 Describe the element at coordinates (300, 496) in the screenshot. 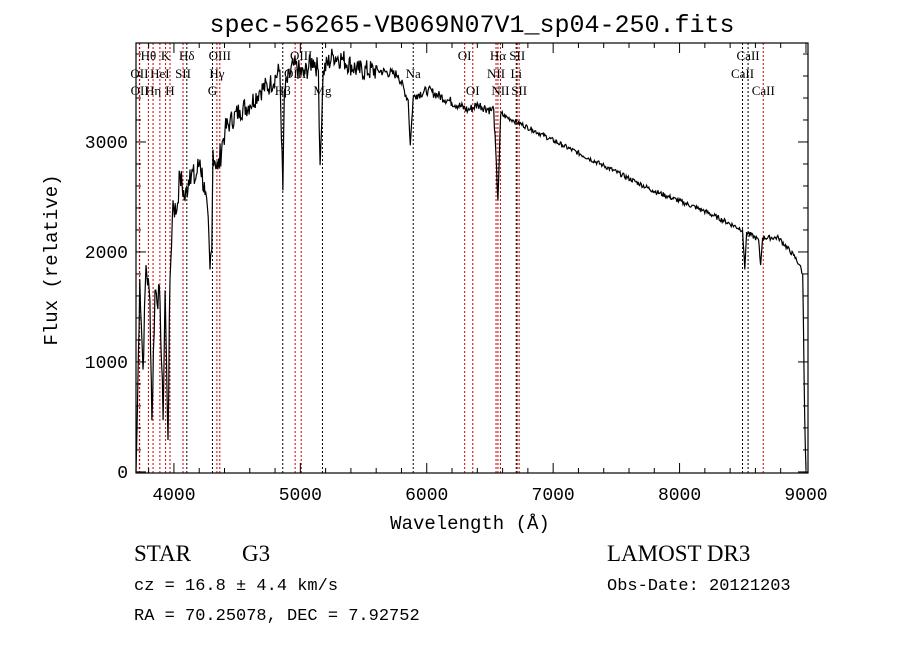

I see `x-tick-label: 5000` at that location.